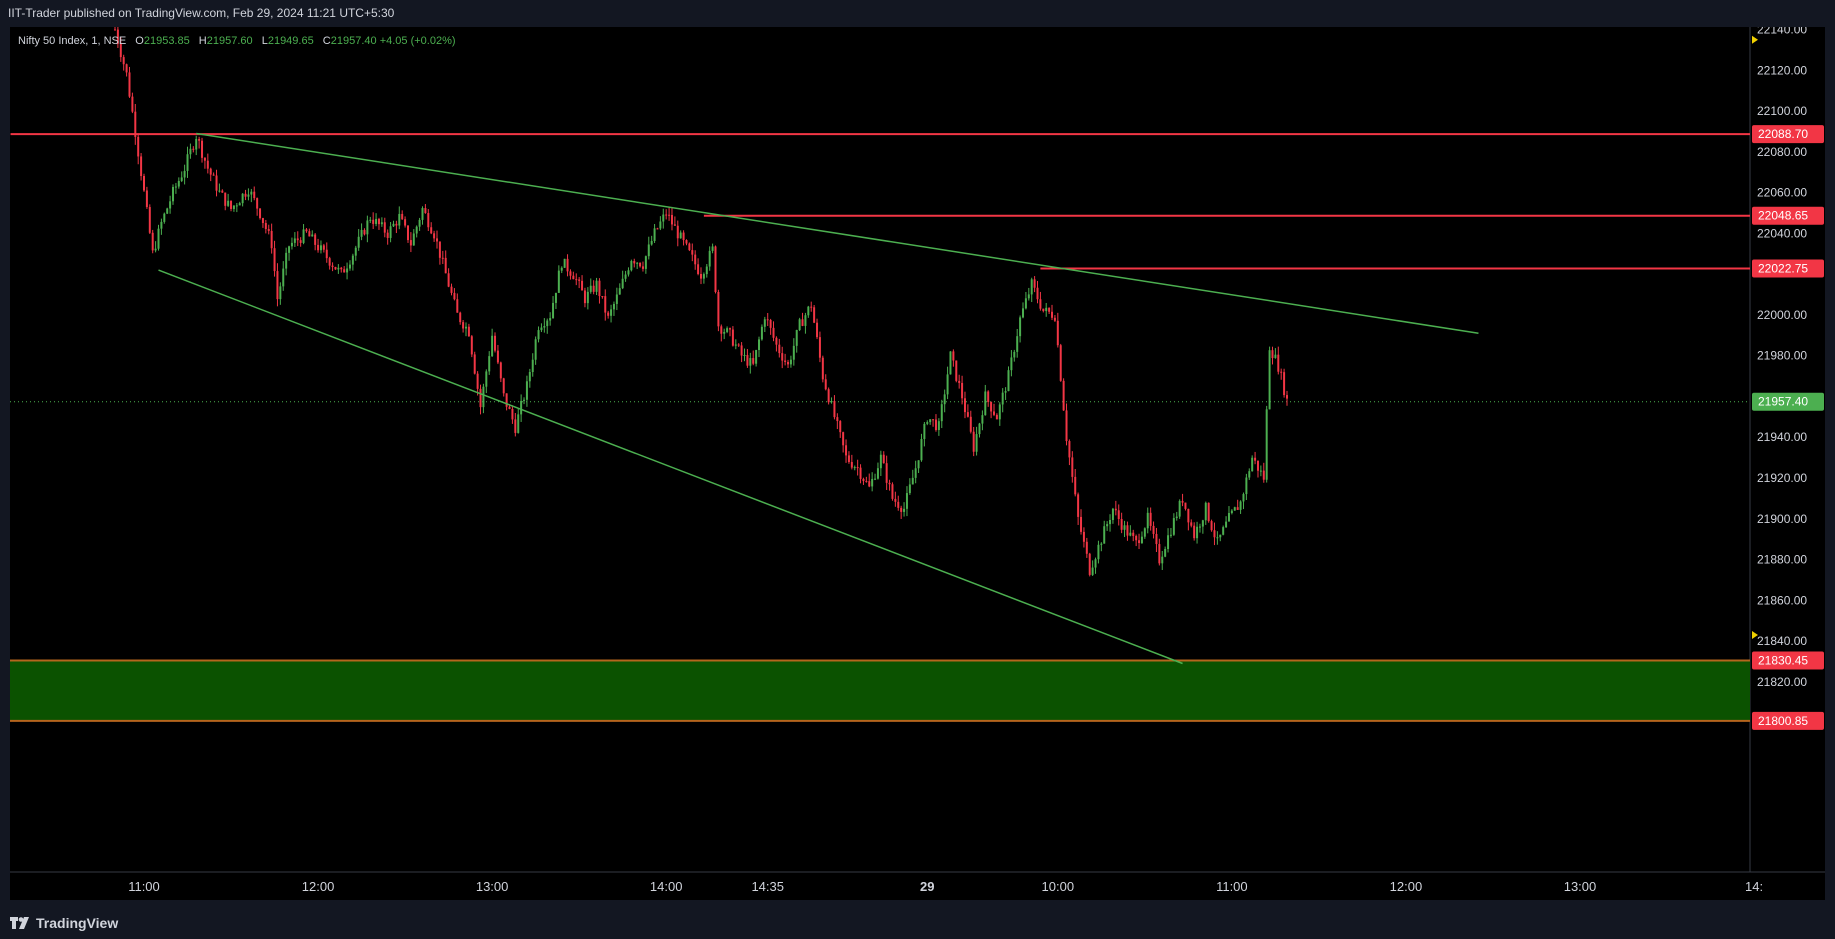 The image size is (1835, 939). What do you see at coordinates (1782, 315) in the screenshot?
I see `price-tick-label: 22000.00` at bounding box center [1782, 315].